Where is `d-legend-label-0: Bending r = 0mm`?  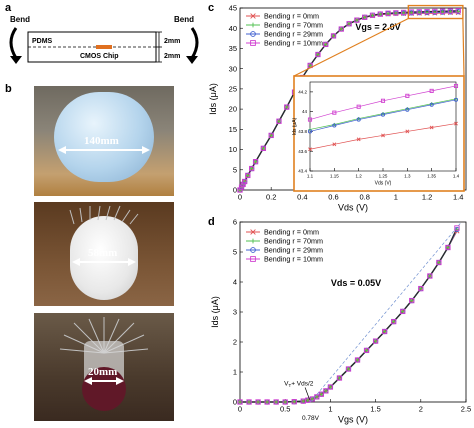 d-legend-label-0: Bending r = 0mm is located at coordinates (291, 232).